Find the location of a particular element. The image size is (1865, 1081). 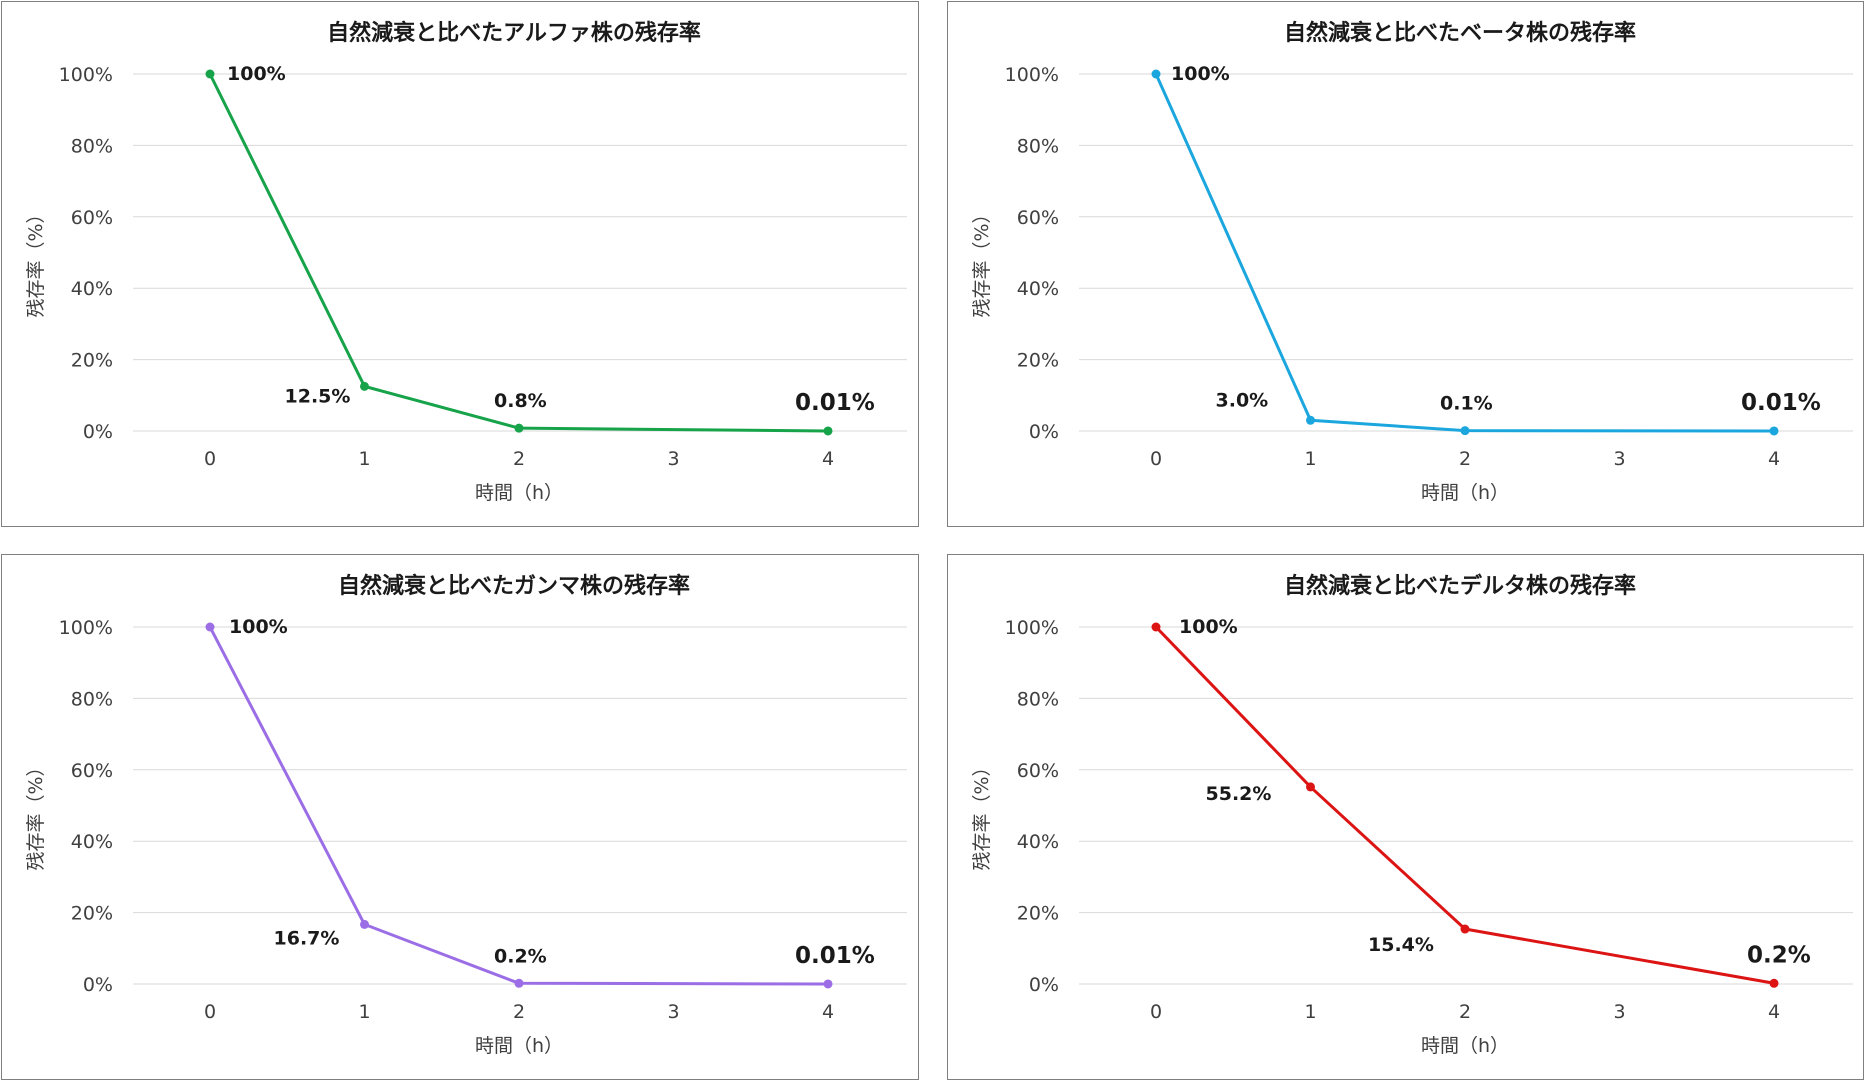

chart-title: 自然減衰と比べたデルタ株の残存率 is located at coordinates (1460, 586).